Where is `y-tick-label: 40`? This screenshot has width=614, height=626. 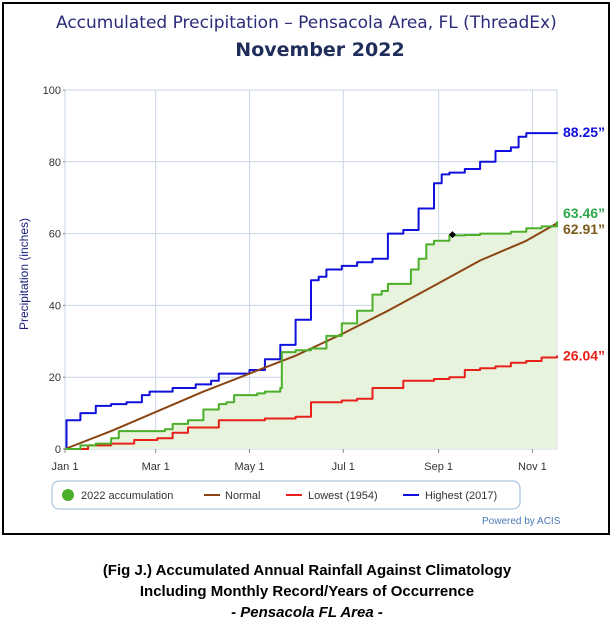
y-tick-label: 40 is located at coordinates (55, 306).